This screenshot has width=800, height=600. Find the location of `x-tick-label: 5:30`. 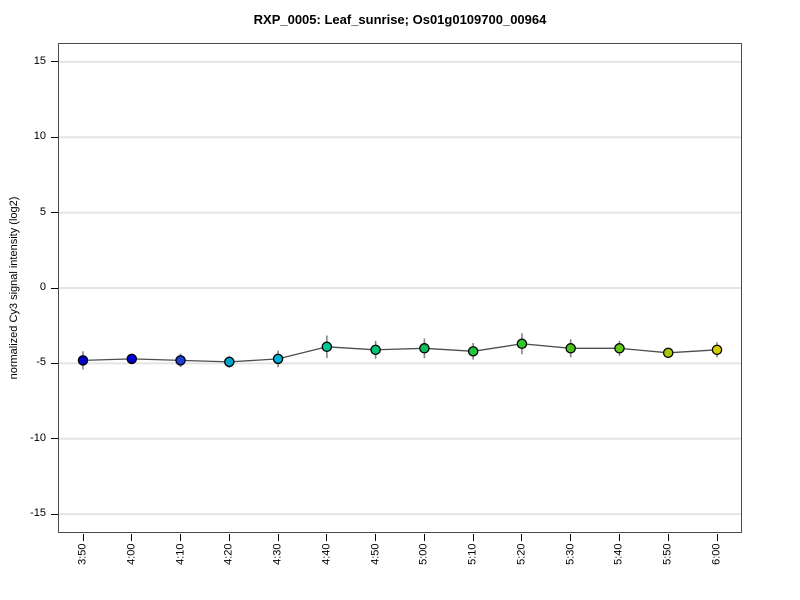

x-tick-label: 5:30 is located at coordinates (570, 554).